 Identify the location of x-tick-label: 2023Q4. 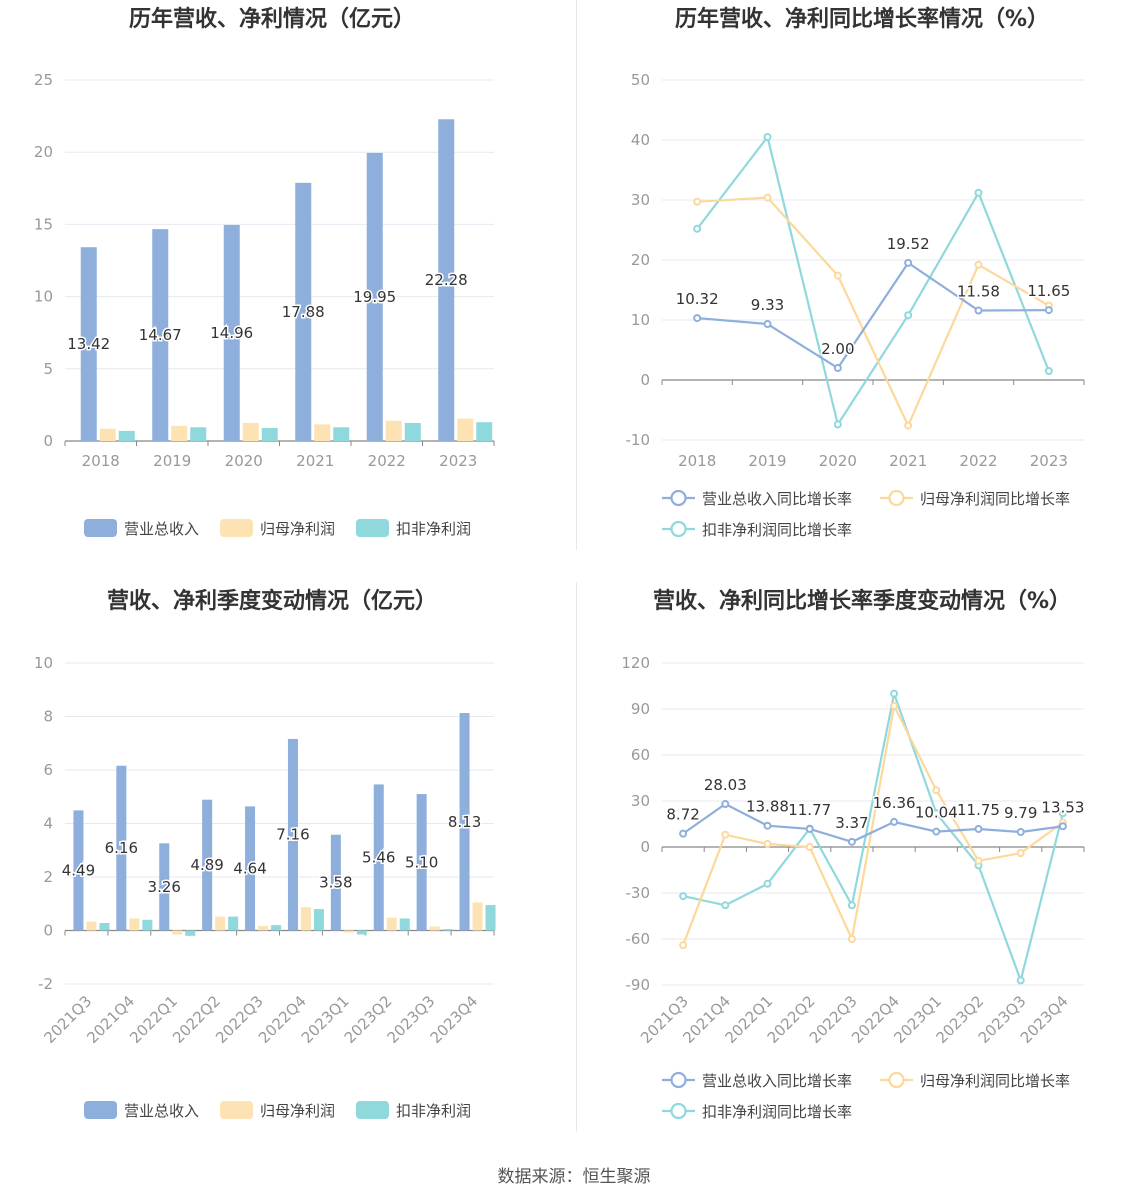
(1044, 1019).